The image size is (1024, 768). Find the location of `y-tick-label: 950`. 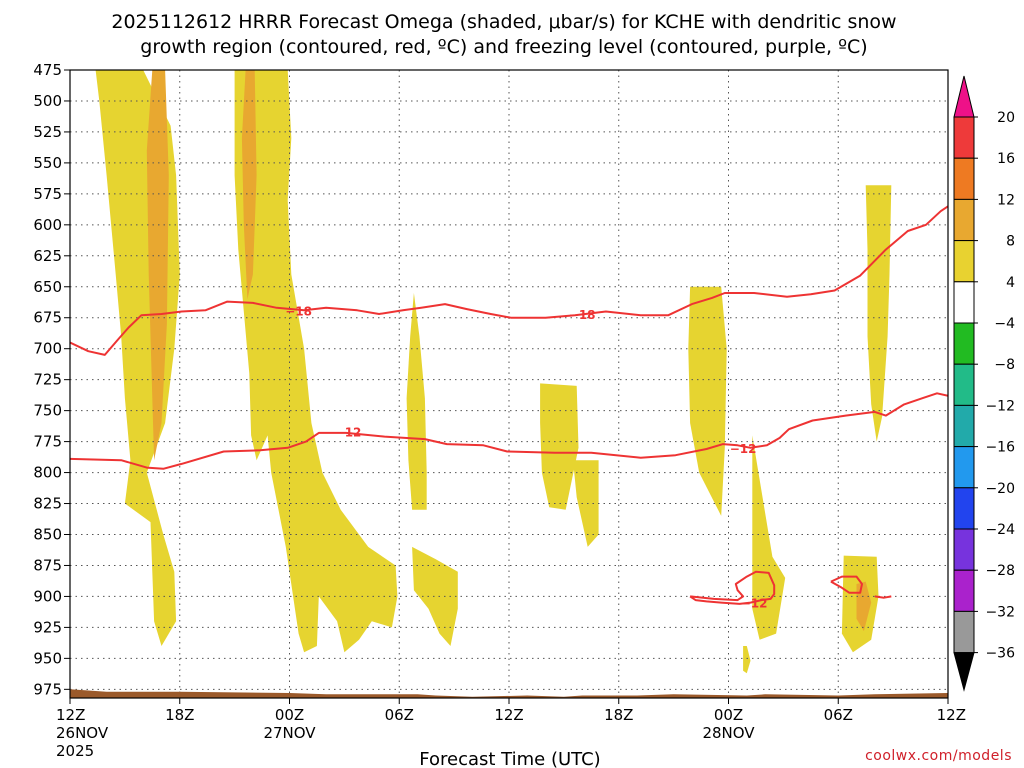

y-tick-label: 950 is located at coordinates (47, 658).